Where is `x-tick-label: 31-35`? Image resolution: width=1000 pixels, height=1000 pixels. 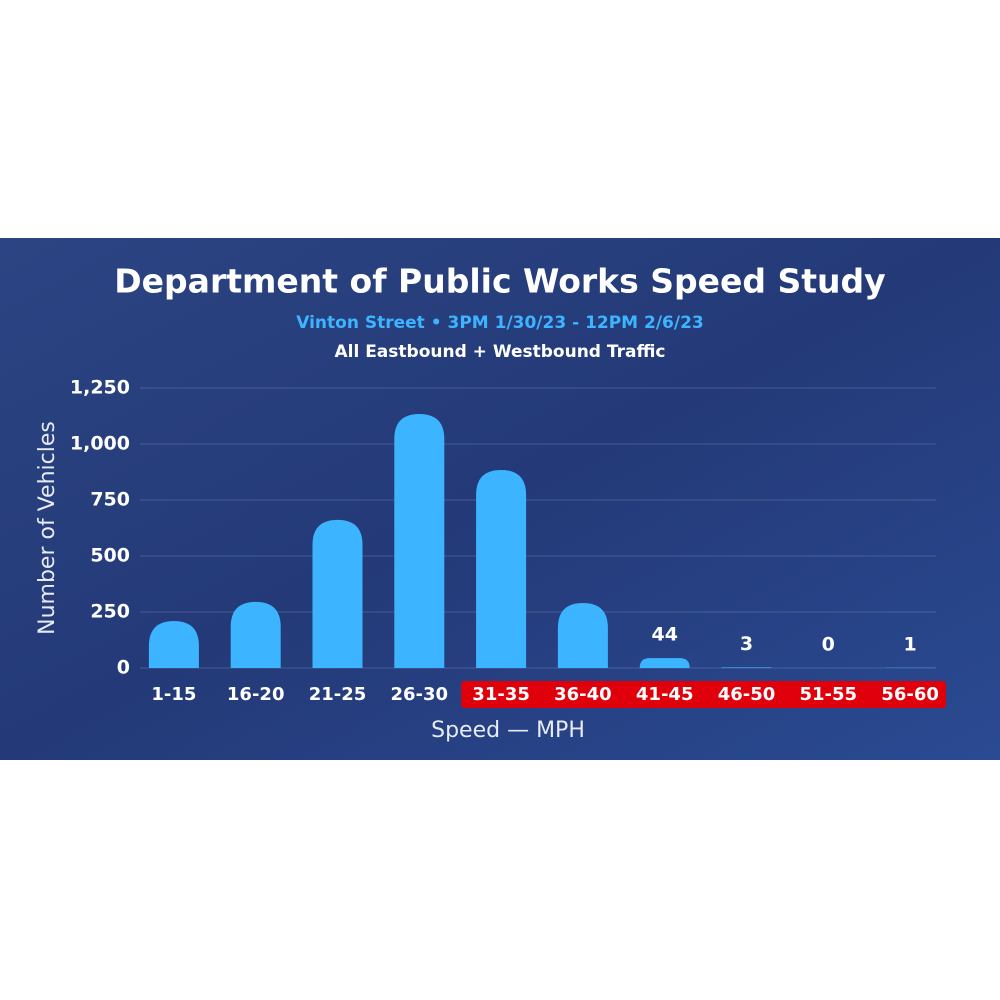 x-tick-label: 31-35 is located at coordinates (501, 694).